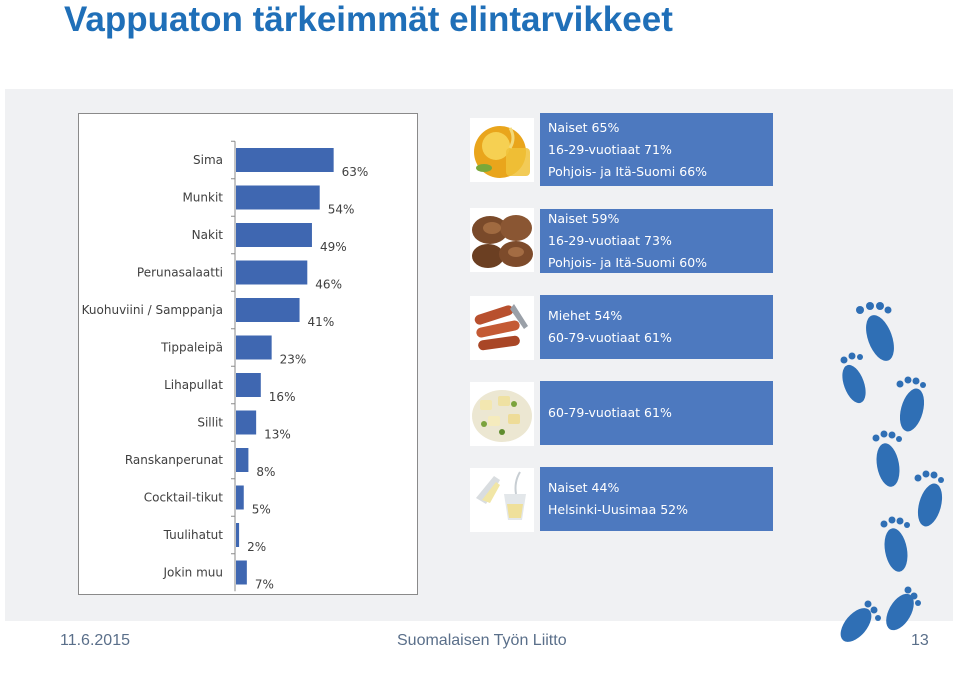 The height and width of the screenshot is (676, 960). What do you see at coordinates (264, 585) in the screenshot?
I see `value-label: 7%` at bounding box center [264, 585].